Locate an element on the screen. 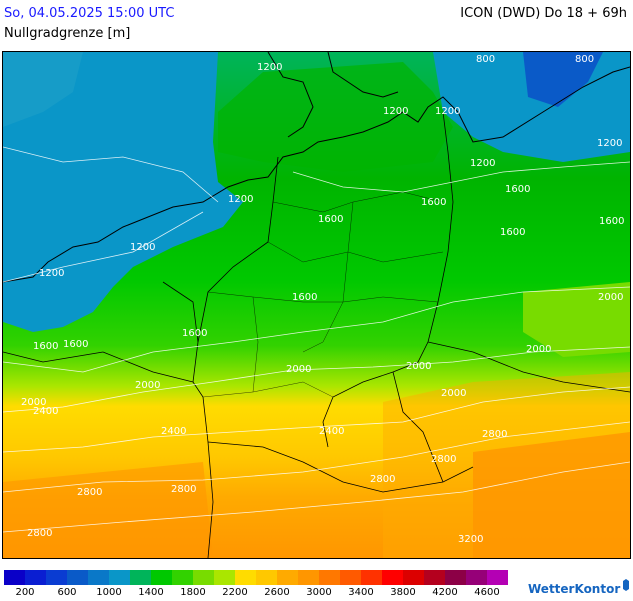 This screenshot has height=601, width=633. field-darkorange-southwest is located at coordinates (108, 510).